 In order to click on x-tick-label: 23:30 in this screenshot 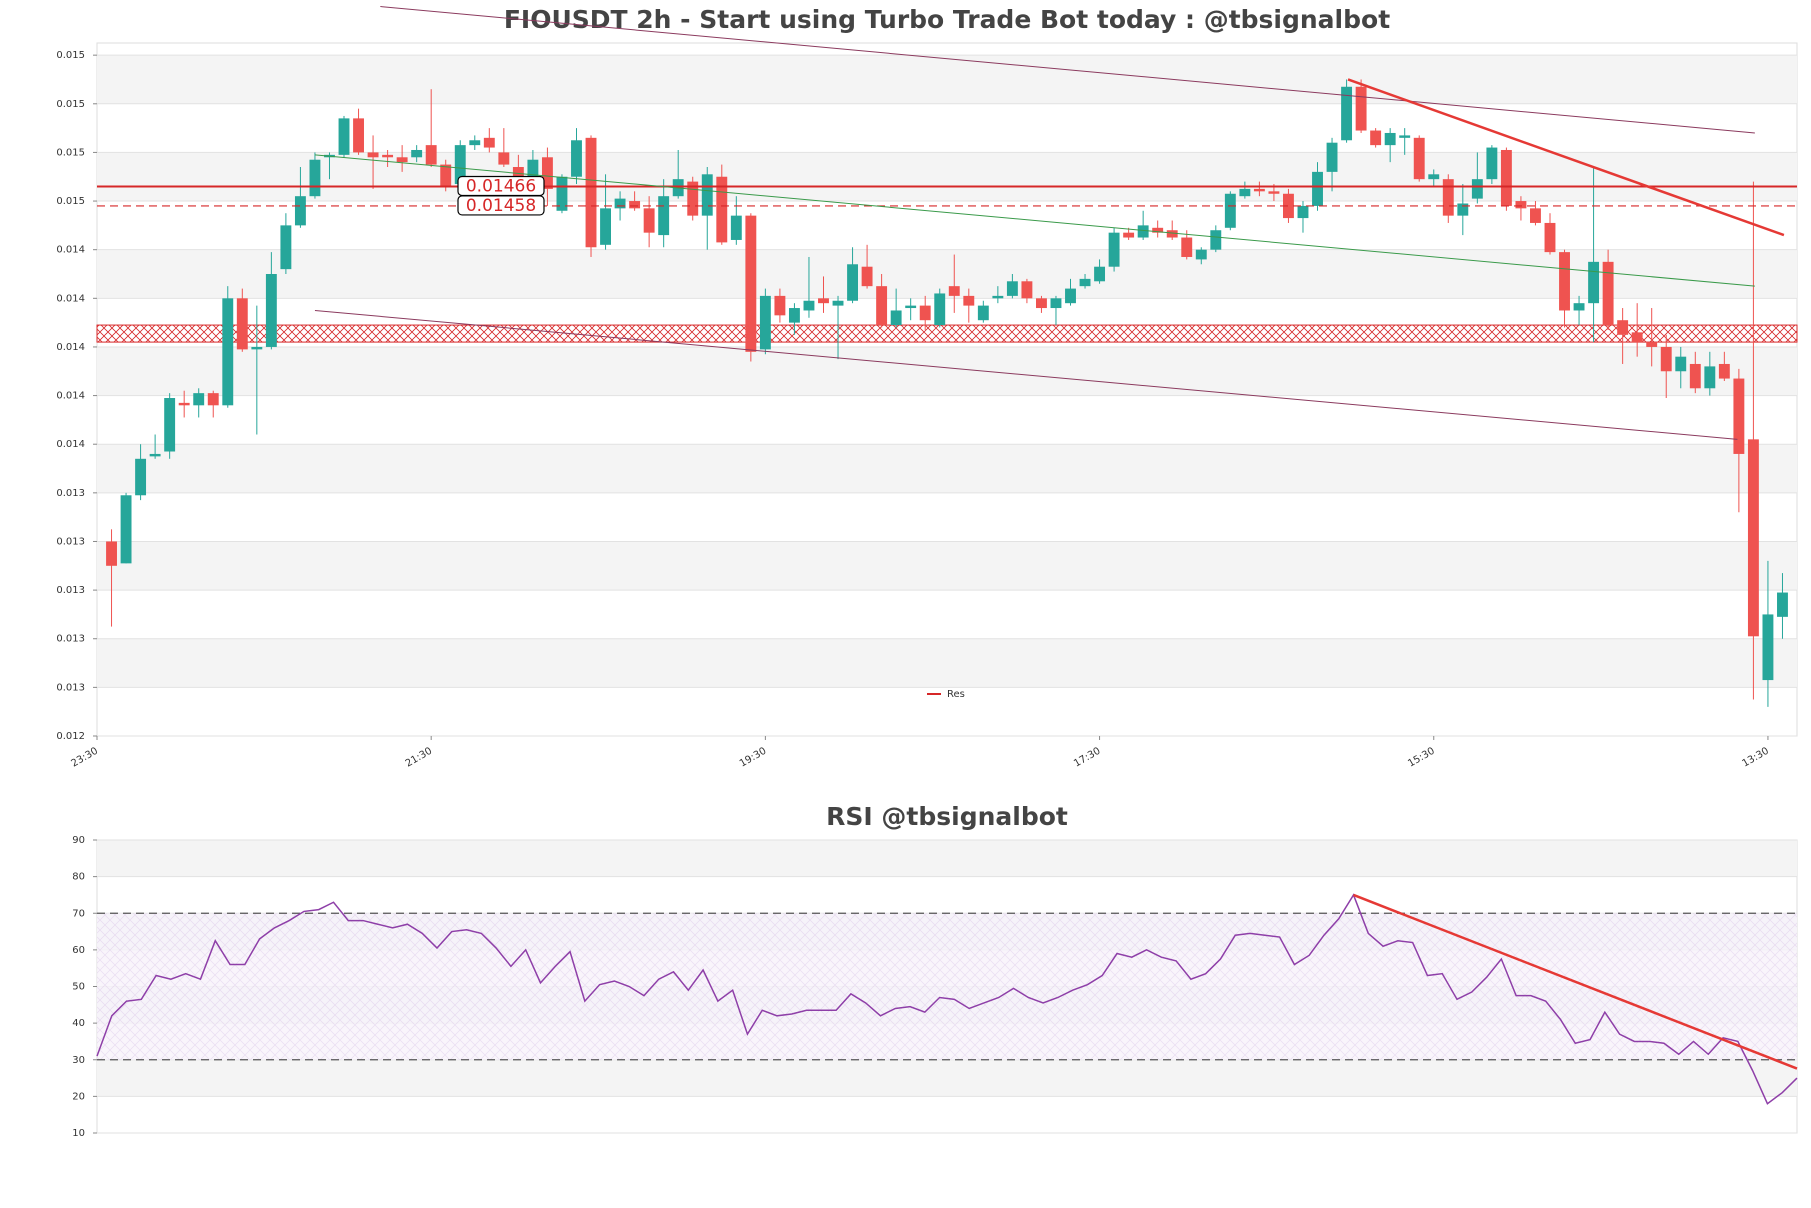, I will do `click(85, 758)`.